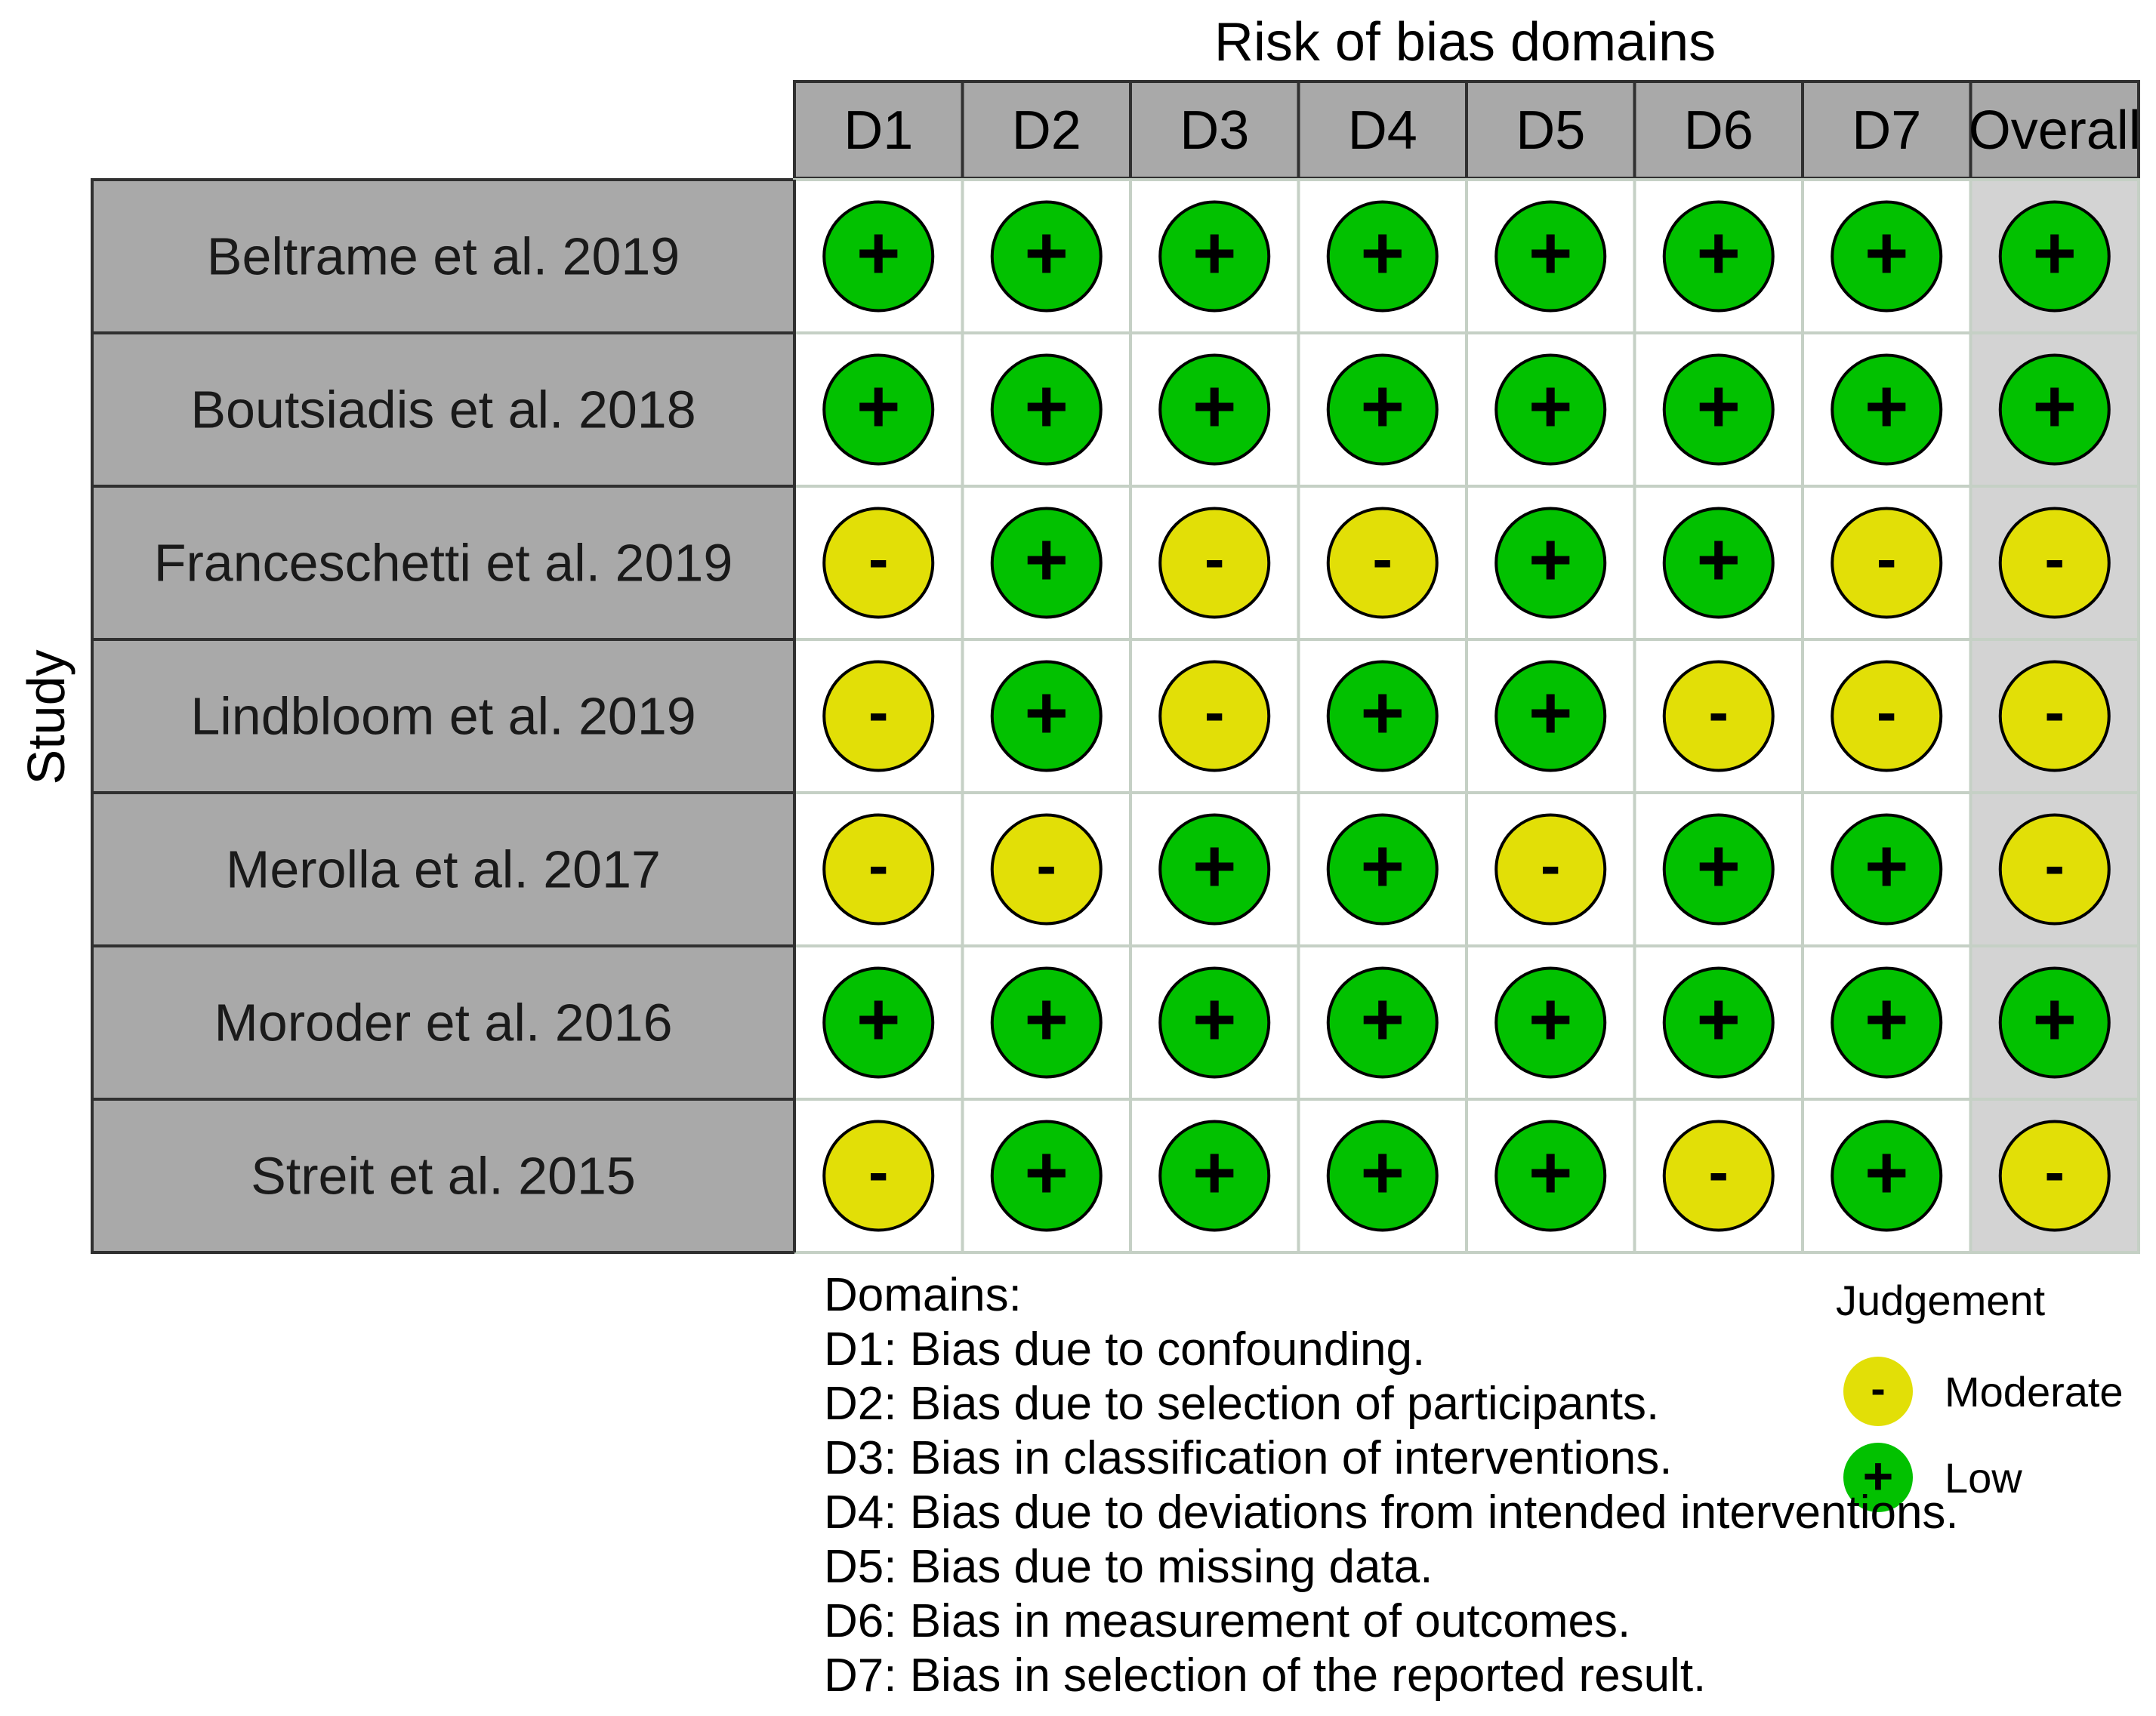 This screenshot has height=1716, width=2156. I want to click on study-label: Merolla et al. 2017, so click(443, 869).